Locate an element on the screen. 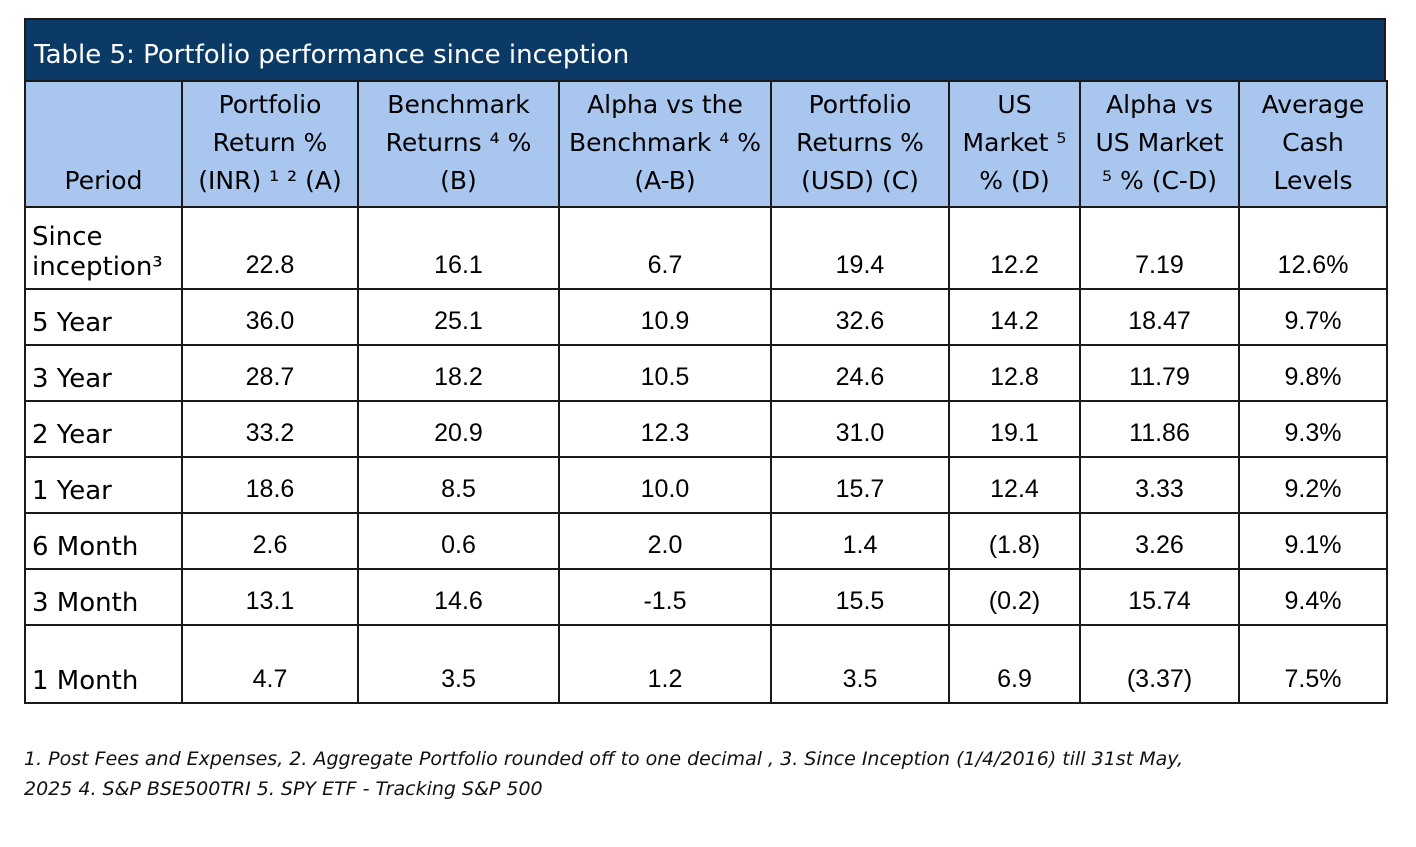 The width and height of the screenshot is (1416, 847). value-cell: 12.4 is located at coordinates (1014, 485).